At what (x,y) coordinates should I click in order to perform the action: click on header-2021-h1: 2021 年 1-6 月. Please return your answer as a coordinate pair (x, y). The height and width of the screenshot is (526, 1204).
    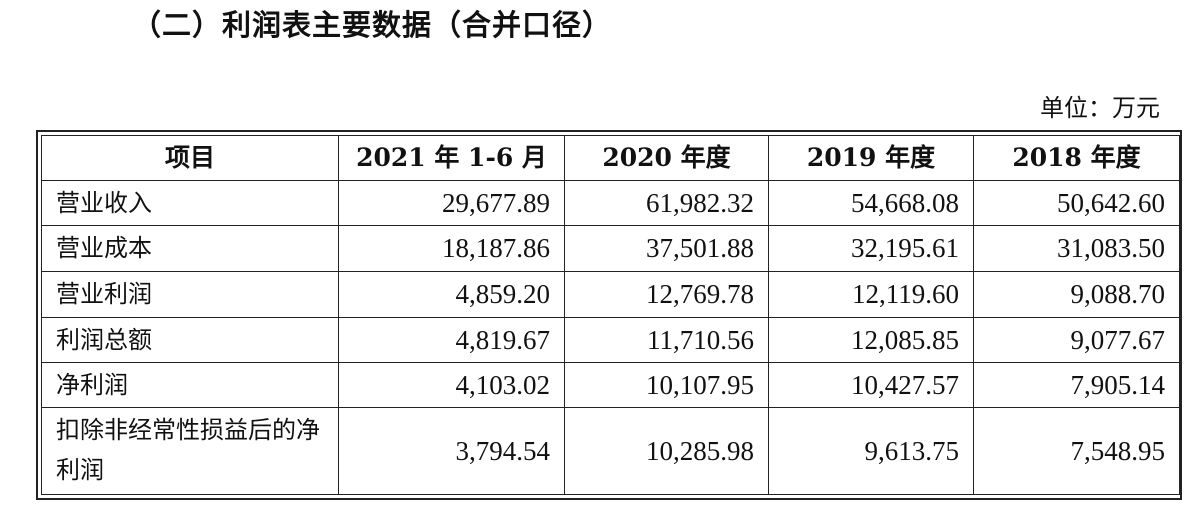
    Looking at the image, I should click on (451, 158).